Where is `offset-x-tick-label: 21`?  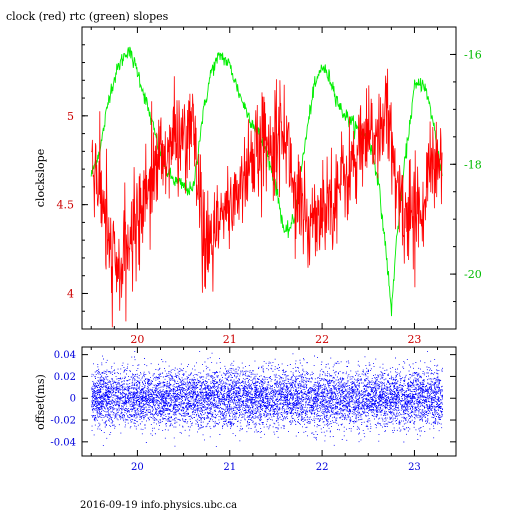
offset-x-tick-label: 21 is located at coordinates (229, 467).